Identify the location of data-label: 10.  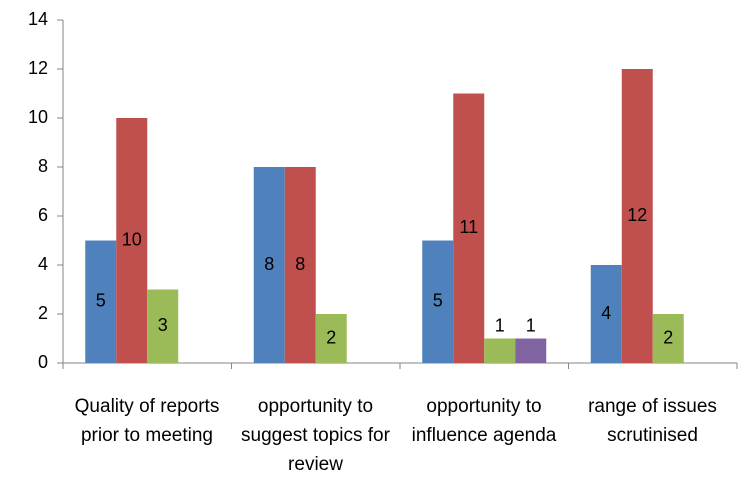
(132, 239).